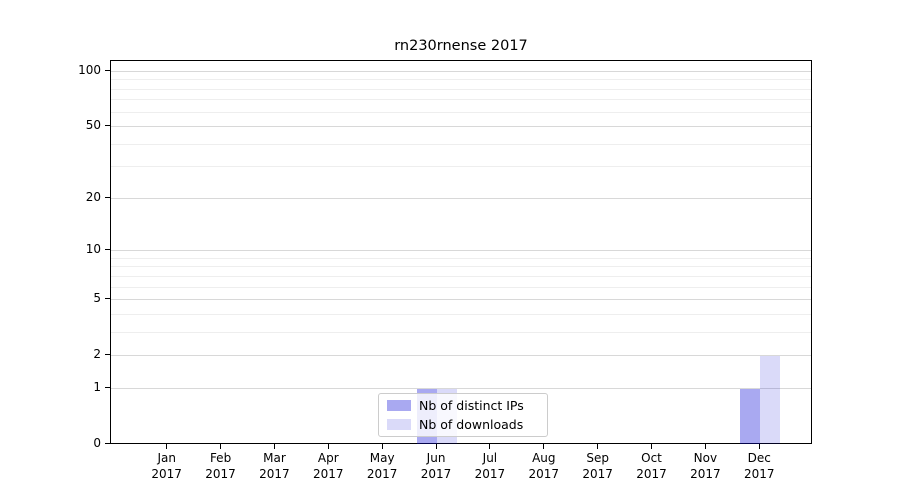 This screenshot has height=500, width=900. I want to click on x-tick-label: Jul 2017, so click(490, 466).